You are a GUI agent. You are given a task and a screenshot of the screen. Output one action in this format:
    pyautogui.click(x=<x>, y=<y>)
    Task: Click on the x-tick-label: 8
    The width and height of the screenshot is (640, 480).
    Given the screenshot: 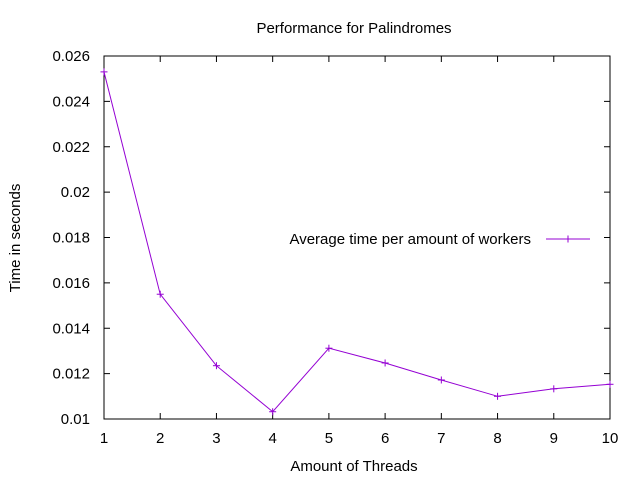 What is the action you would take?
    pyautogui.click(x=497, y=438)
    